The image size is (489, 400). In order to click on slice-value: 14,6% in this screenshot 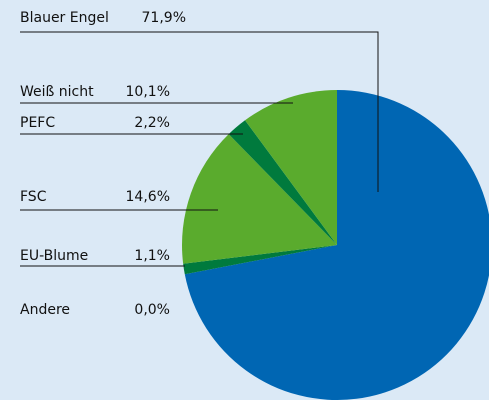, I will do `click(148, 197)`.